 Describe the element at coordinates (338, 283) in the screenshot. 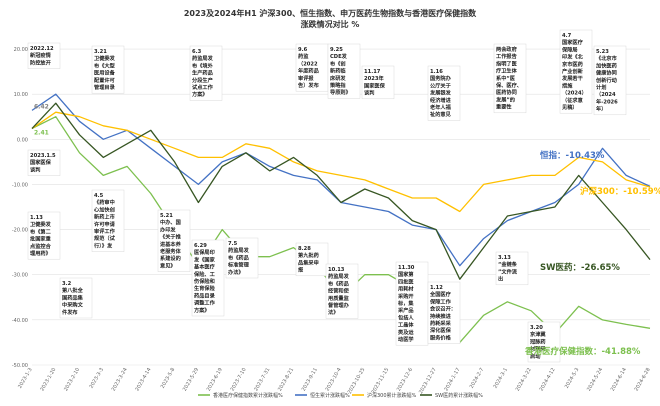

I see `annotation-text: 布《药品` at that location.